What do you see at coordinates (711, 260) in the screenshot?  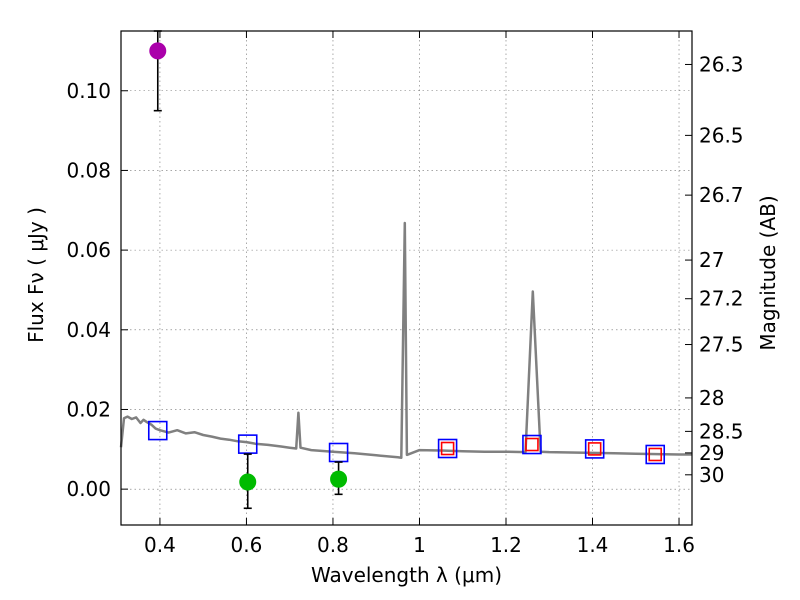 I see `right-tick-label: 27` at bounding box center [711, 260].